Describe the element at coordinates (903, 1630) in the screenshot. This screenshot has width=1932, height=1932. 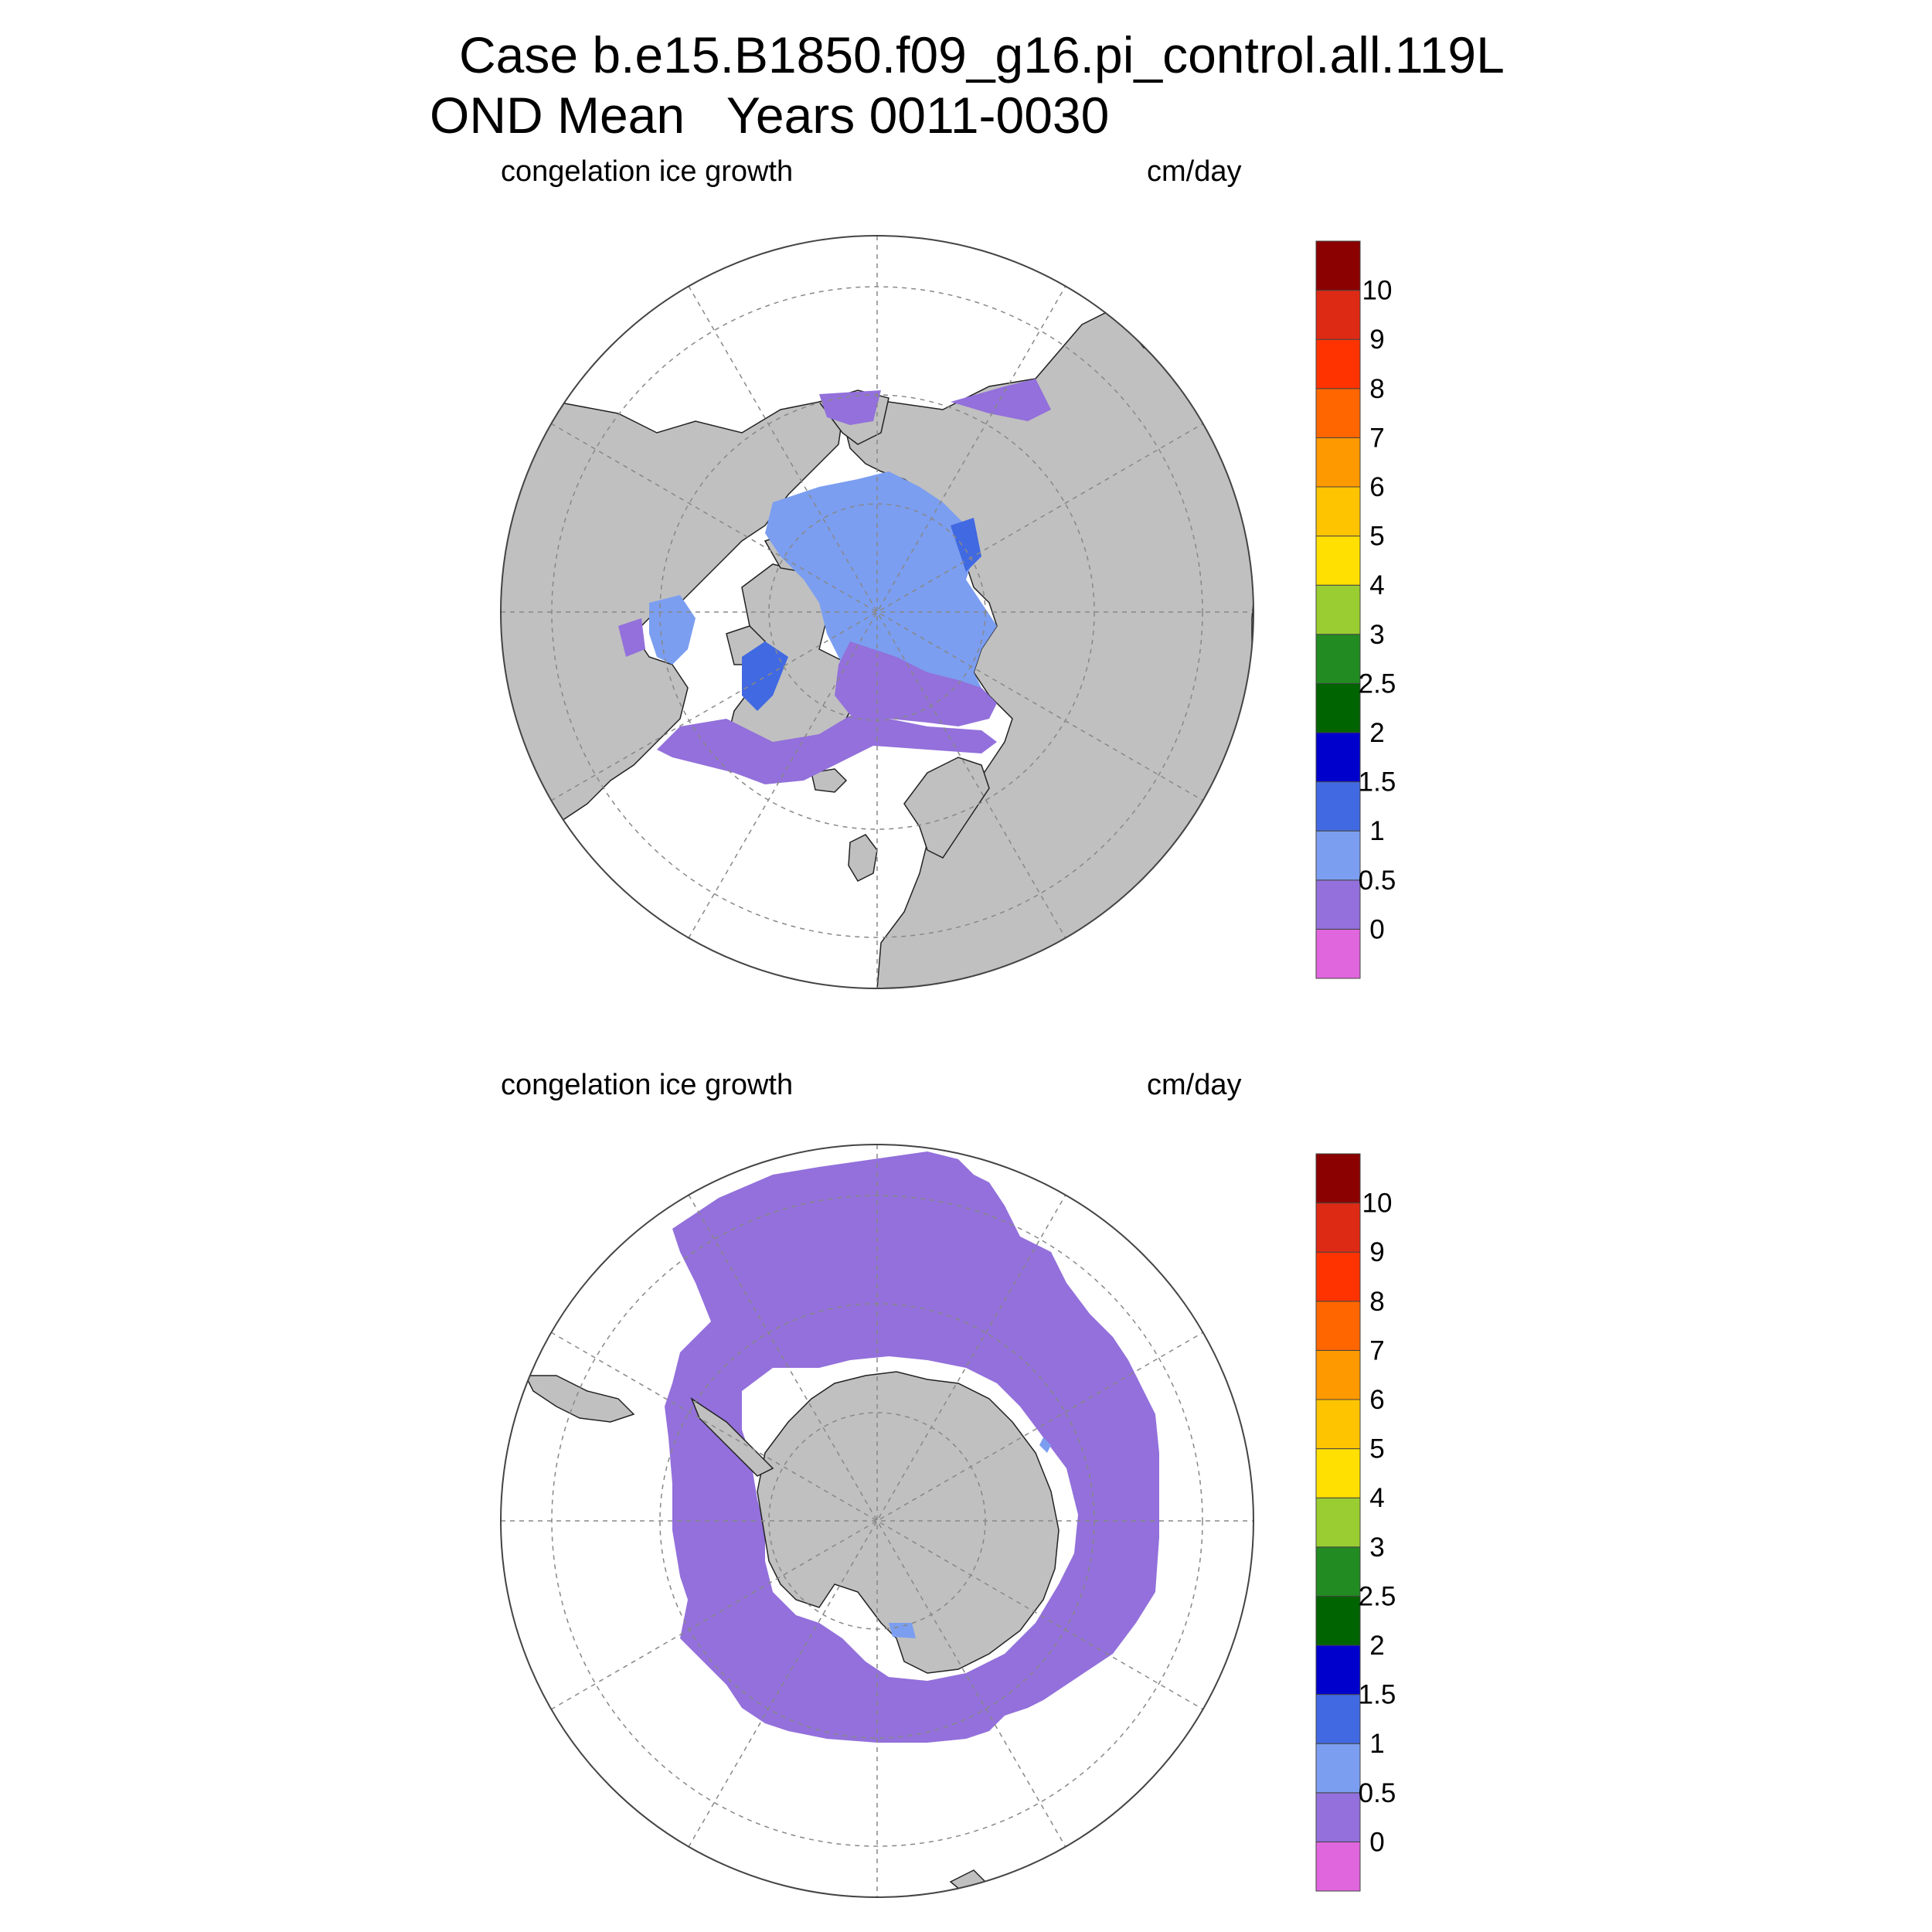
I see `antarctic-ice-patch` at that location.